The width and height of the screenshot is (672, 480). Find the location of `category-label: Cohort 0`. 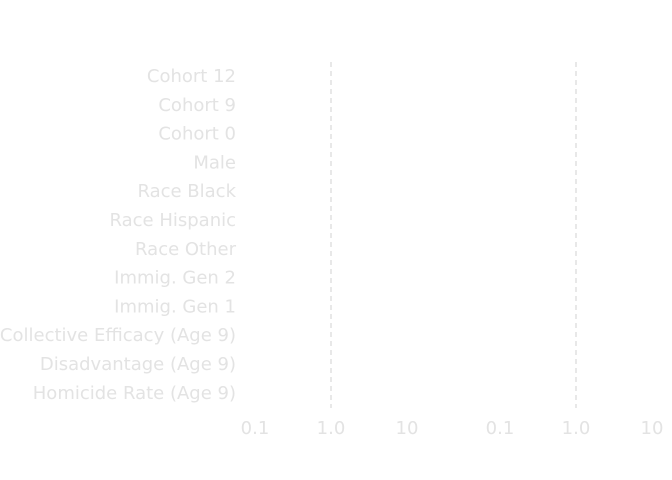

category-label: Cohort 0 is located at coordinates (197, 134).